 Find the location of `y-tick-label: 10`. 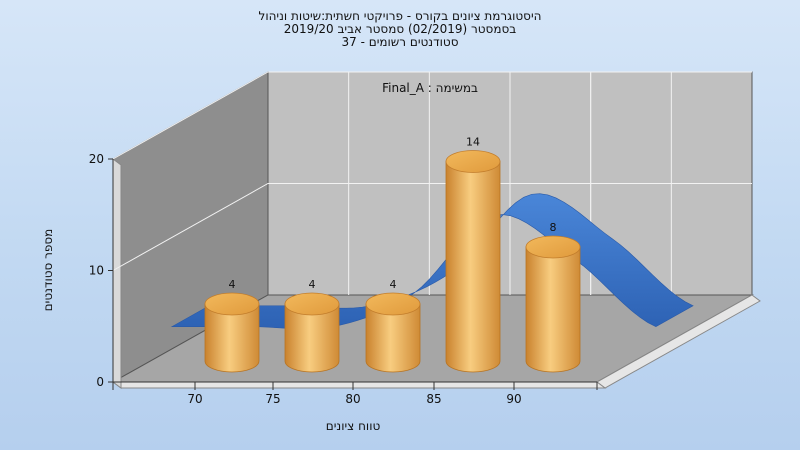

y-tick-label: 10 is located at coordinates (96, 271).